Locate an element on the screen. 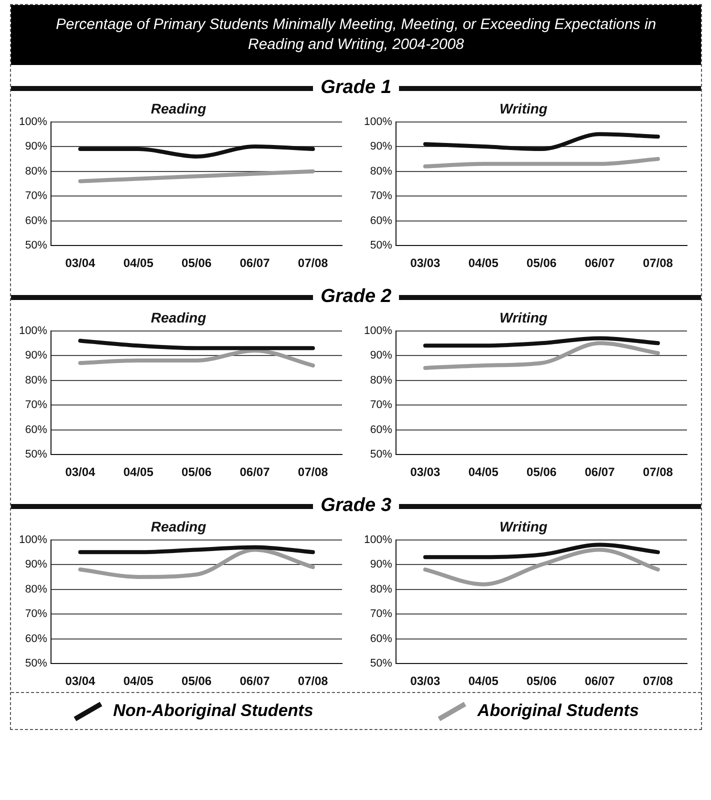  chart-subtitle: Grade 2 is located at coordinates (356, 297).